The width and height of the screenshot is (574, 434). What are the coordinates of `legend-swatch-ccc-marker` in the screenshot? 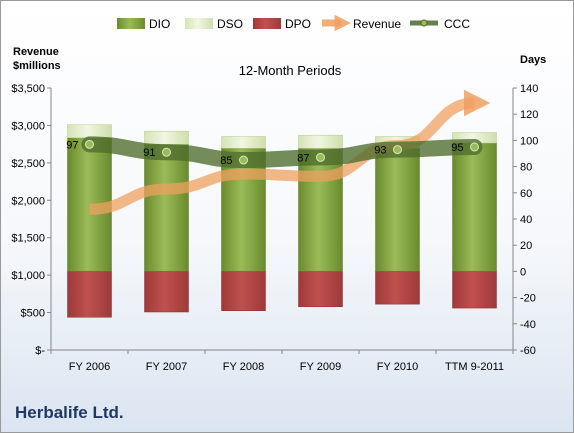 It's located at (424, 23).